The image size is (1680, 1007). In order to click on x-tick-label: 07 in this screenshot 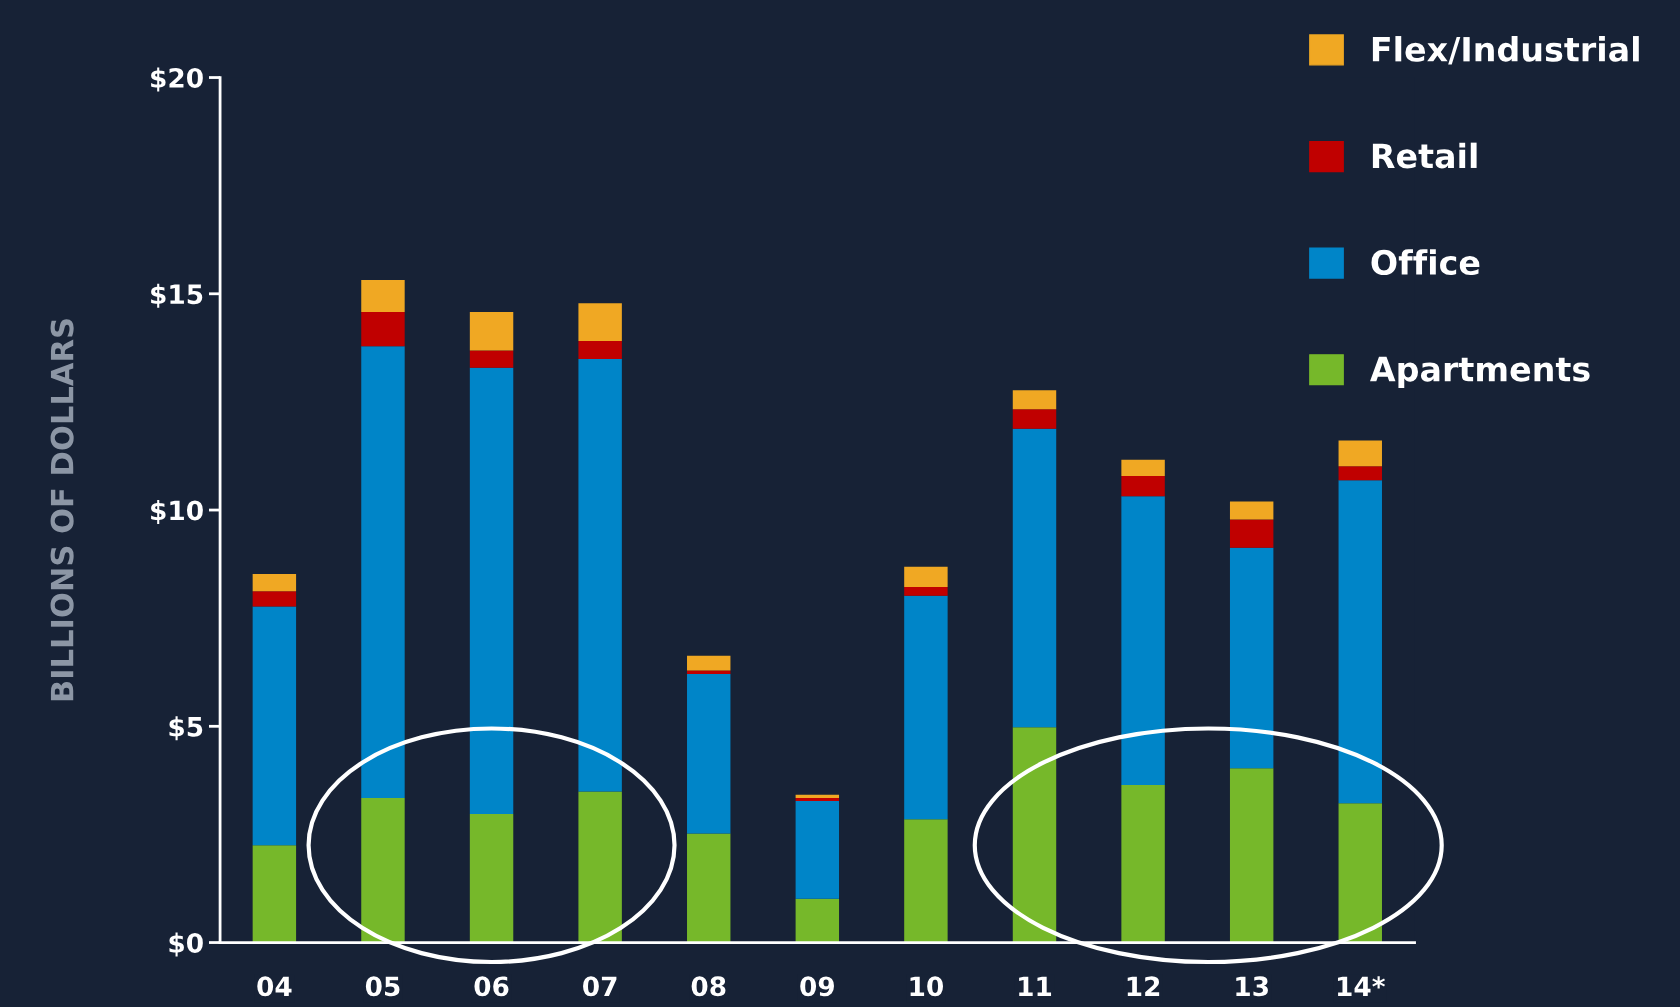, I will do `click(600, 986)`.